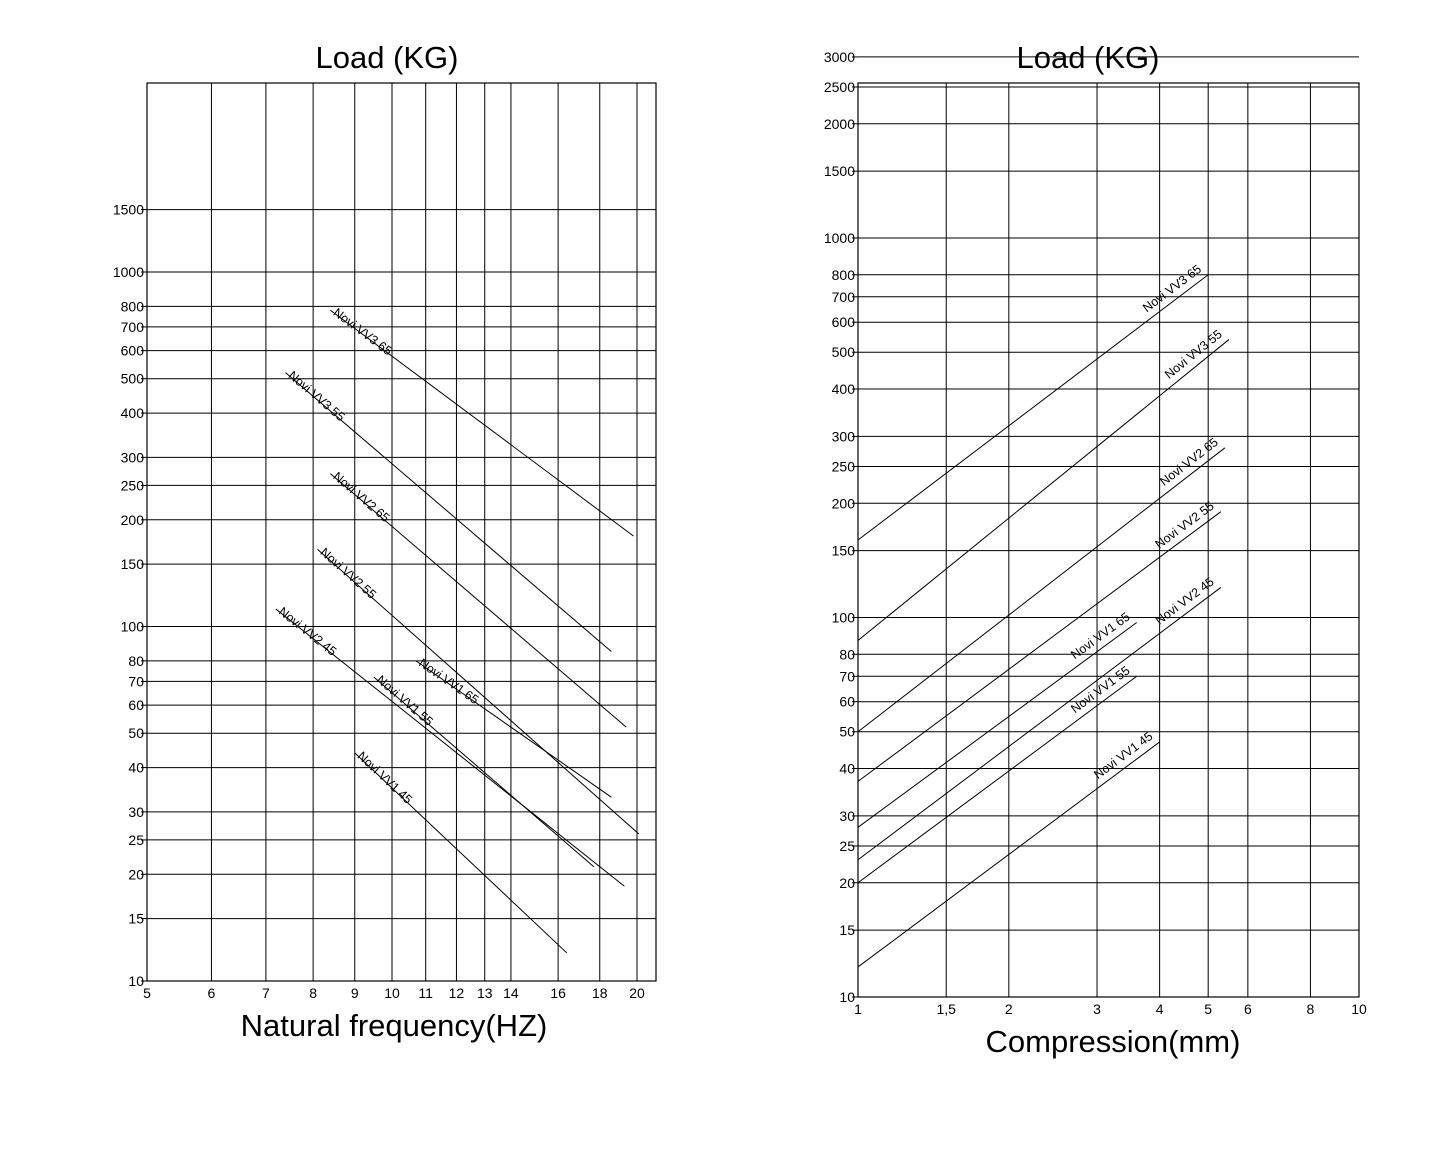 This screenshot has height=1156, width=1445. What do you see at coordinates (844, 618) in the screenshot?
I see `y-tick-label: 100` at bounding box center [844, 618].